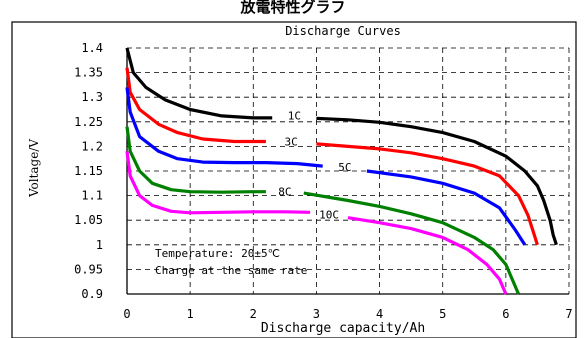  I want to click on chart-title: Discharge Curves, so click(343, 31).